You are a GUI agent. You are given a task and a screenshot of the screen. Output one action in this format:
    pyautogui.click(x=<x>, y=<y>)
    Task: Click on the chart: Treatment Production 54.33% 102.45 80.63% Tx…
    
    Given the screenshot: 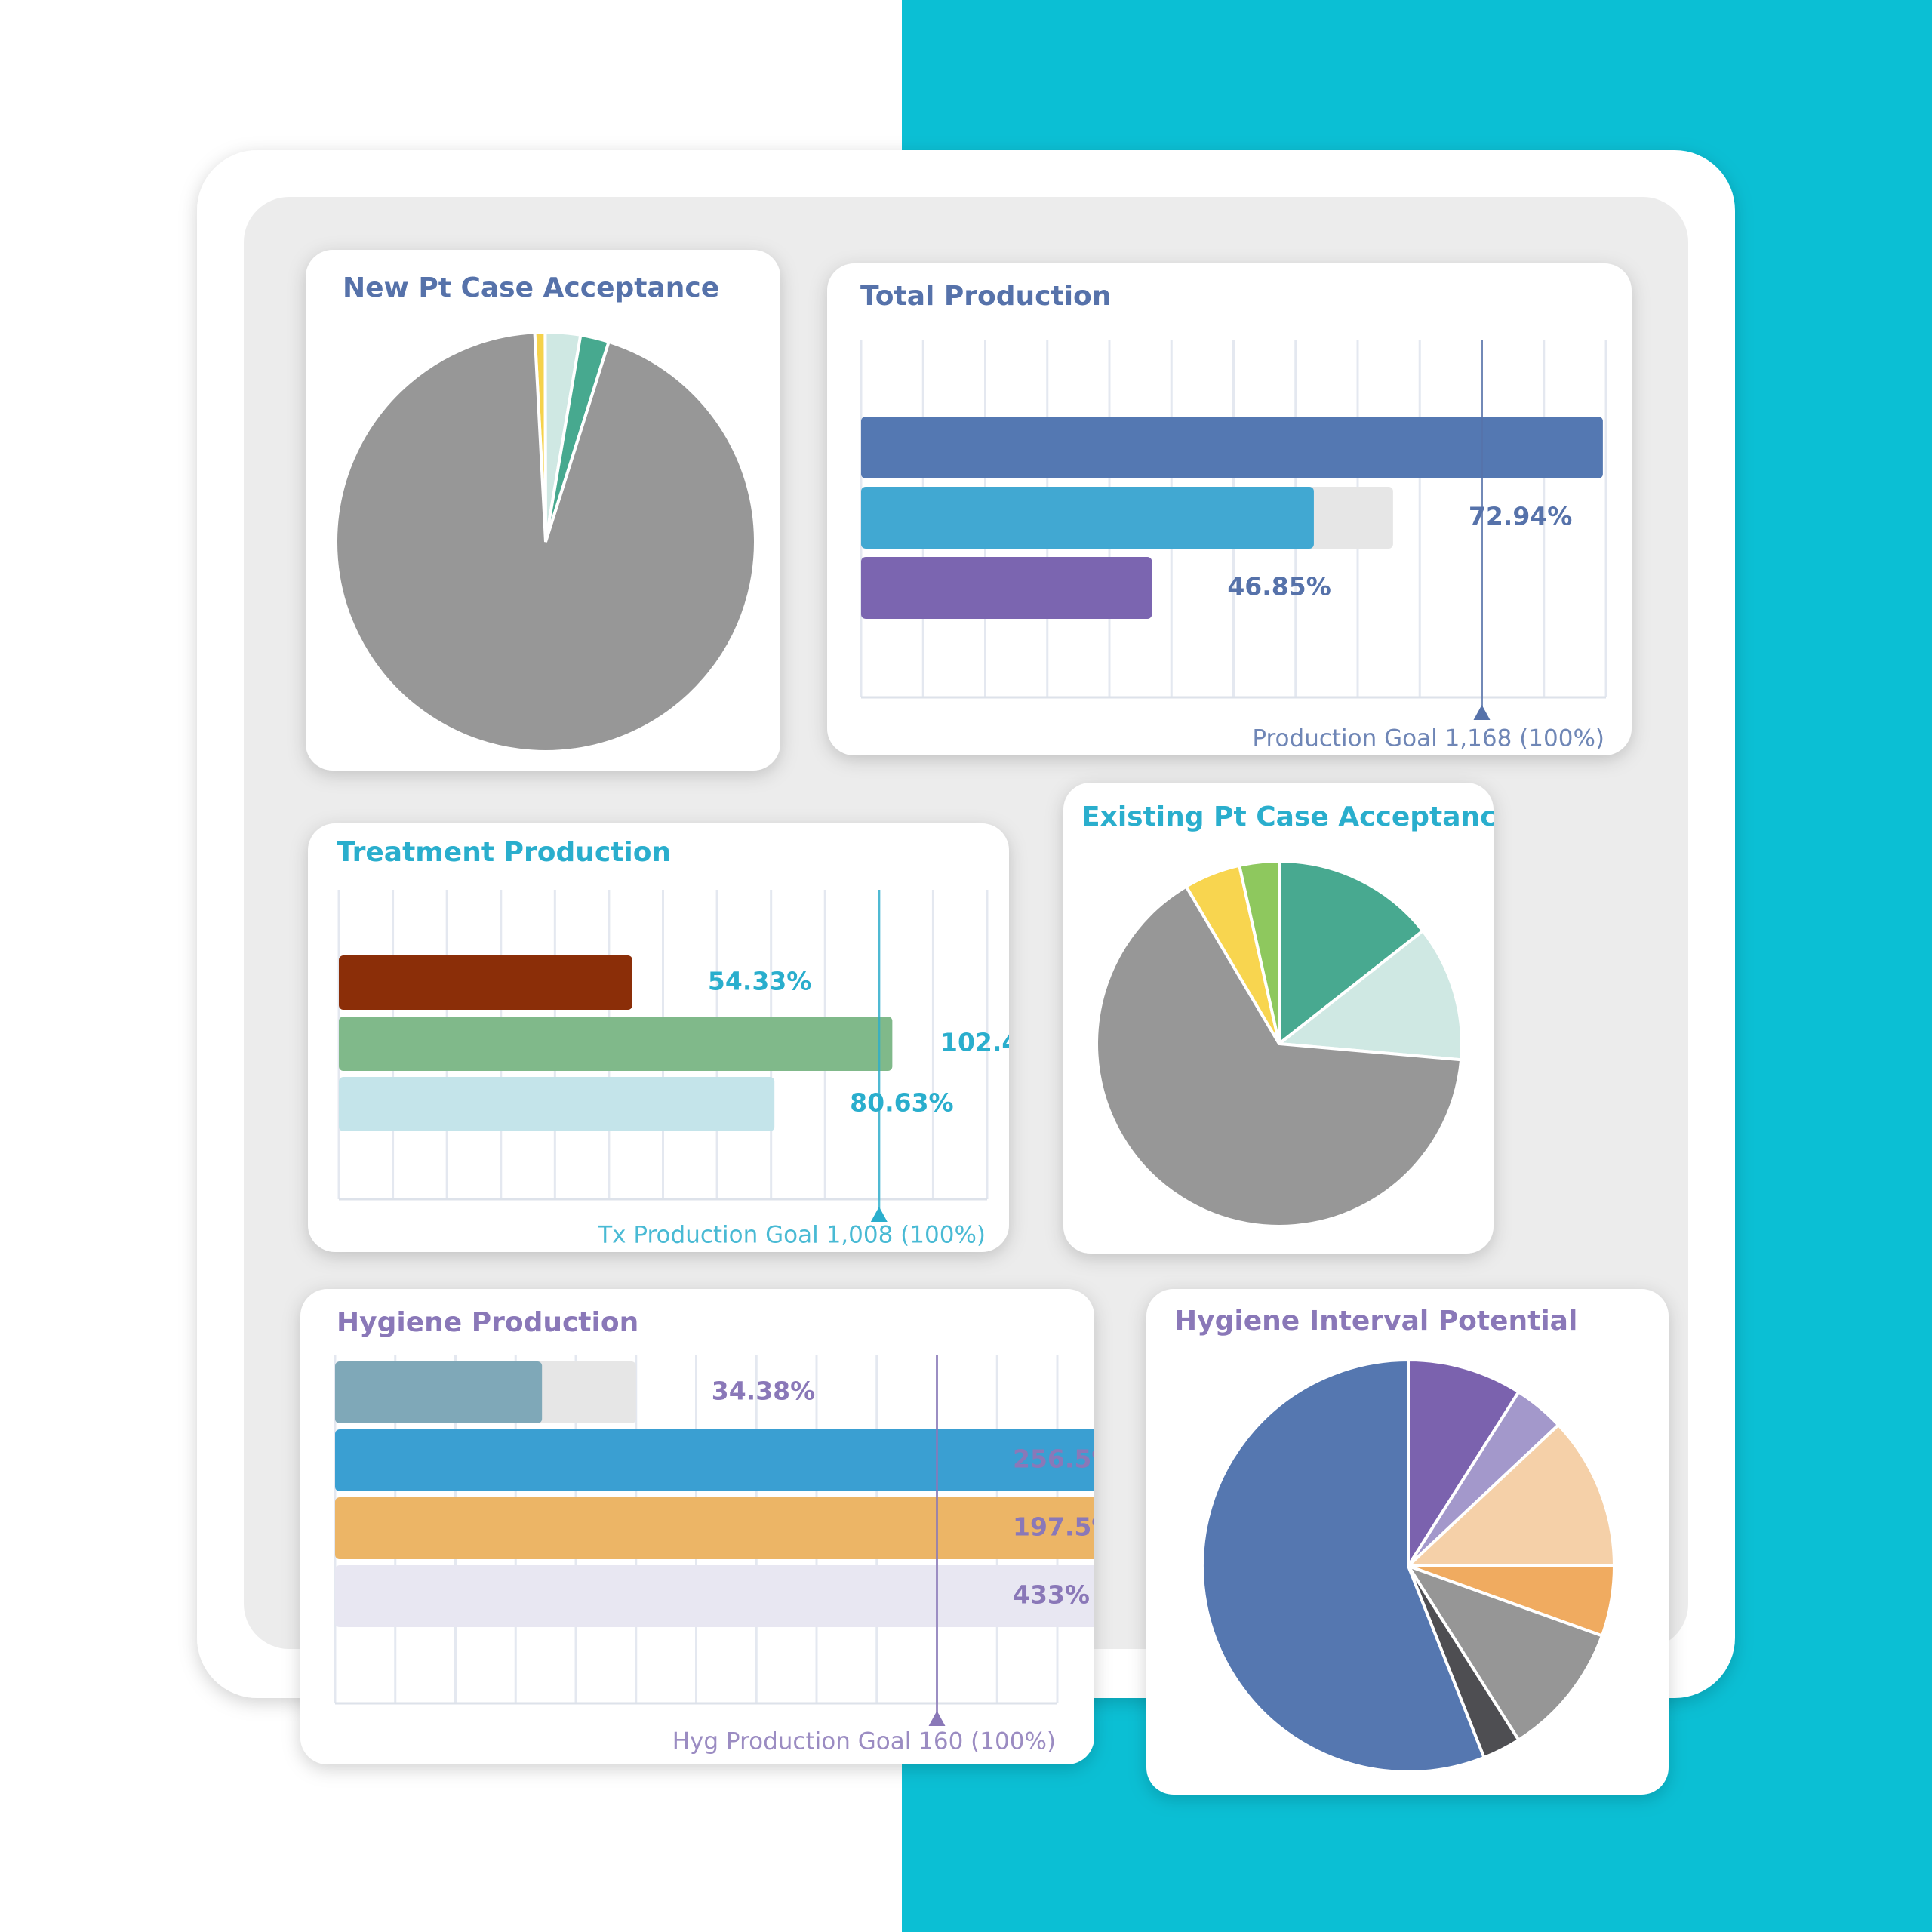 What is the action you would take?
    pyautogui.click(x=686, y=1043)
    